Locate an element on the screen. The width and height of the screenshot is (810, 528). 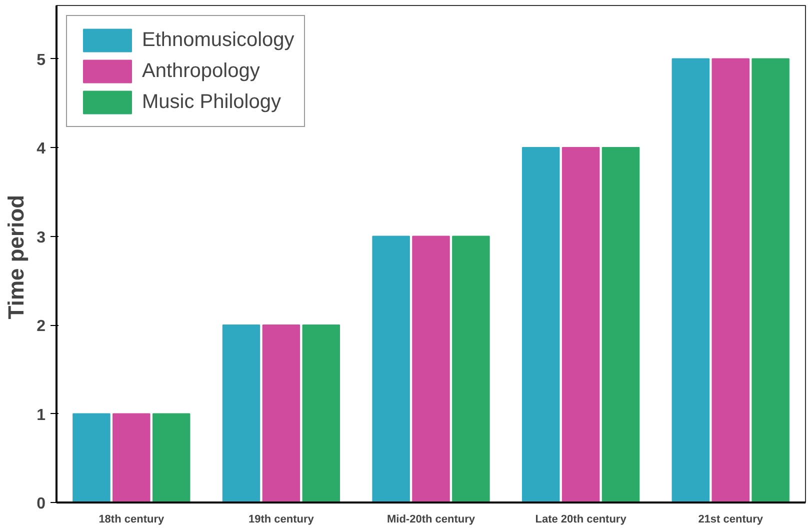
y-tick-label: 1 is located at coordinates (41, 415).